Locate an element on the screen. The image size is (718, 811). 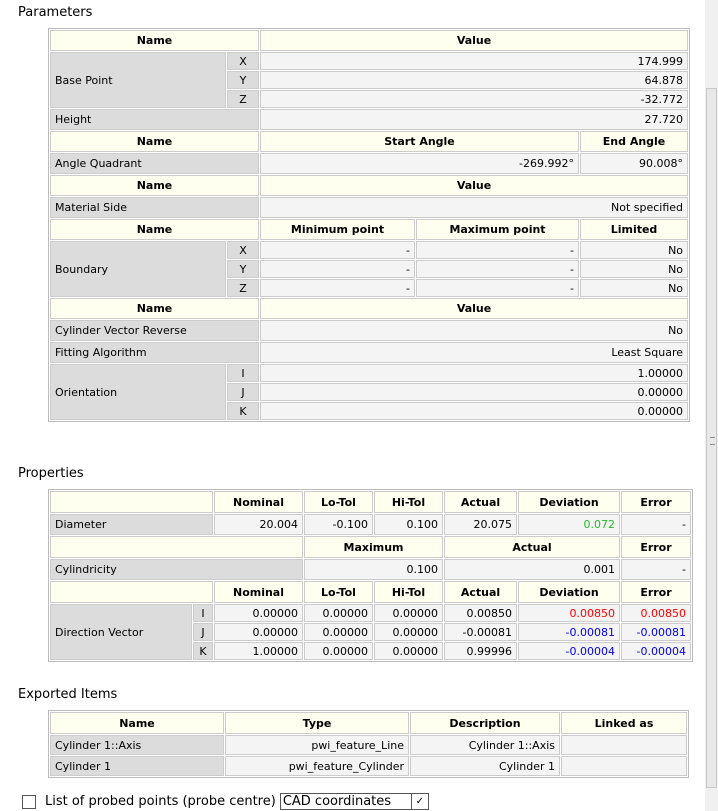
row-name: Fitting Algorithm is located at coordinates (154, 352).